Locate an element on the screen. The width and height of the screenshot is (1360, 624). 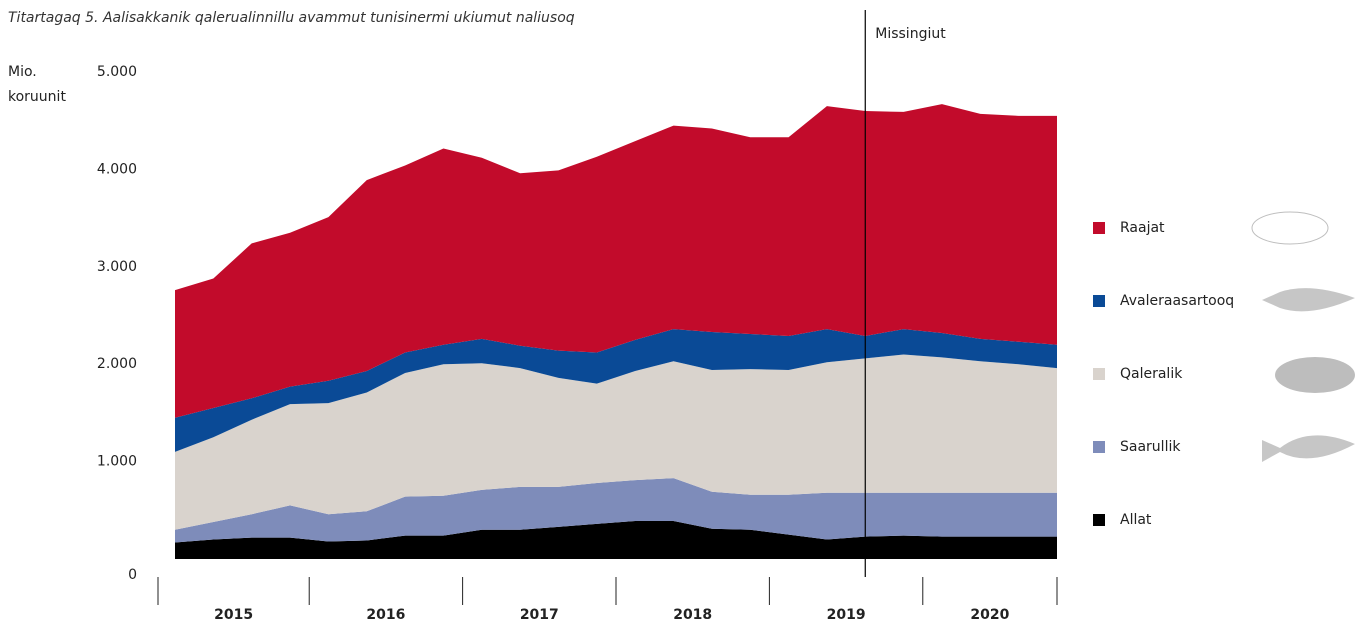
legend-label: Saarullik is located at coordinates (1150, 447).